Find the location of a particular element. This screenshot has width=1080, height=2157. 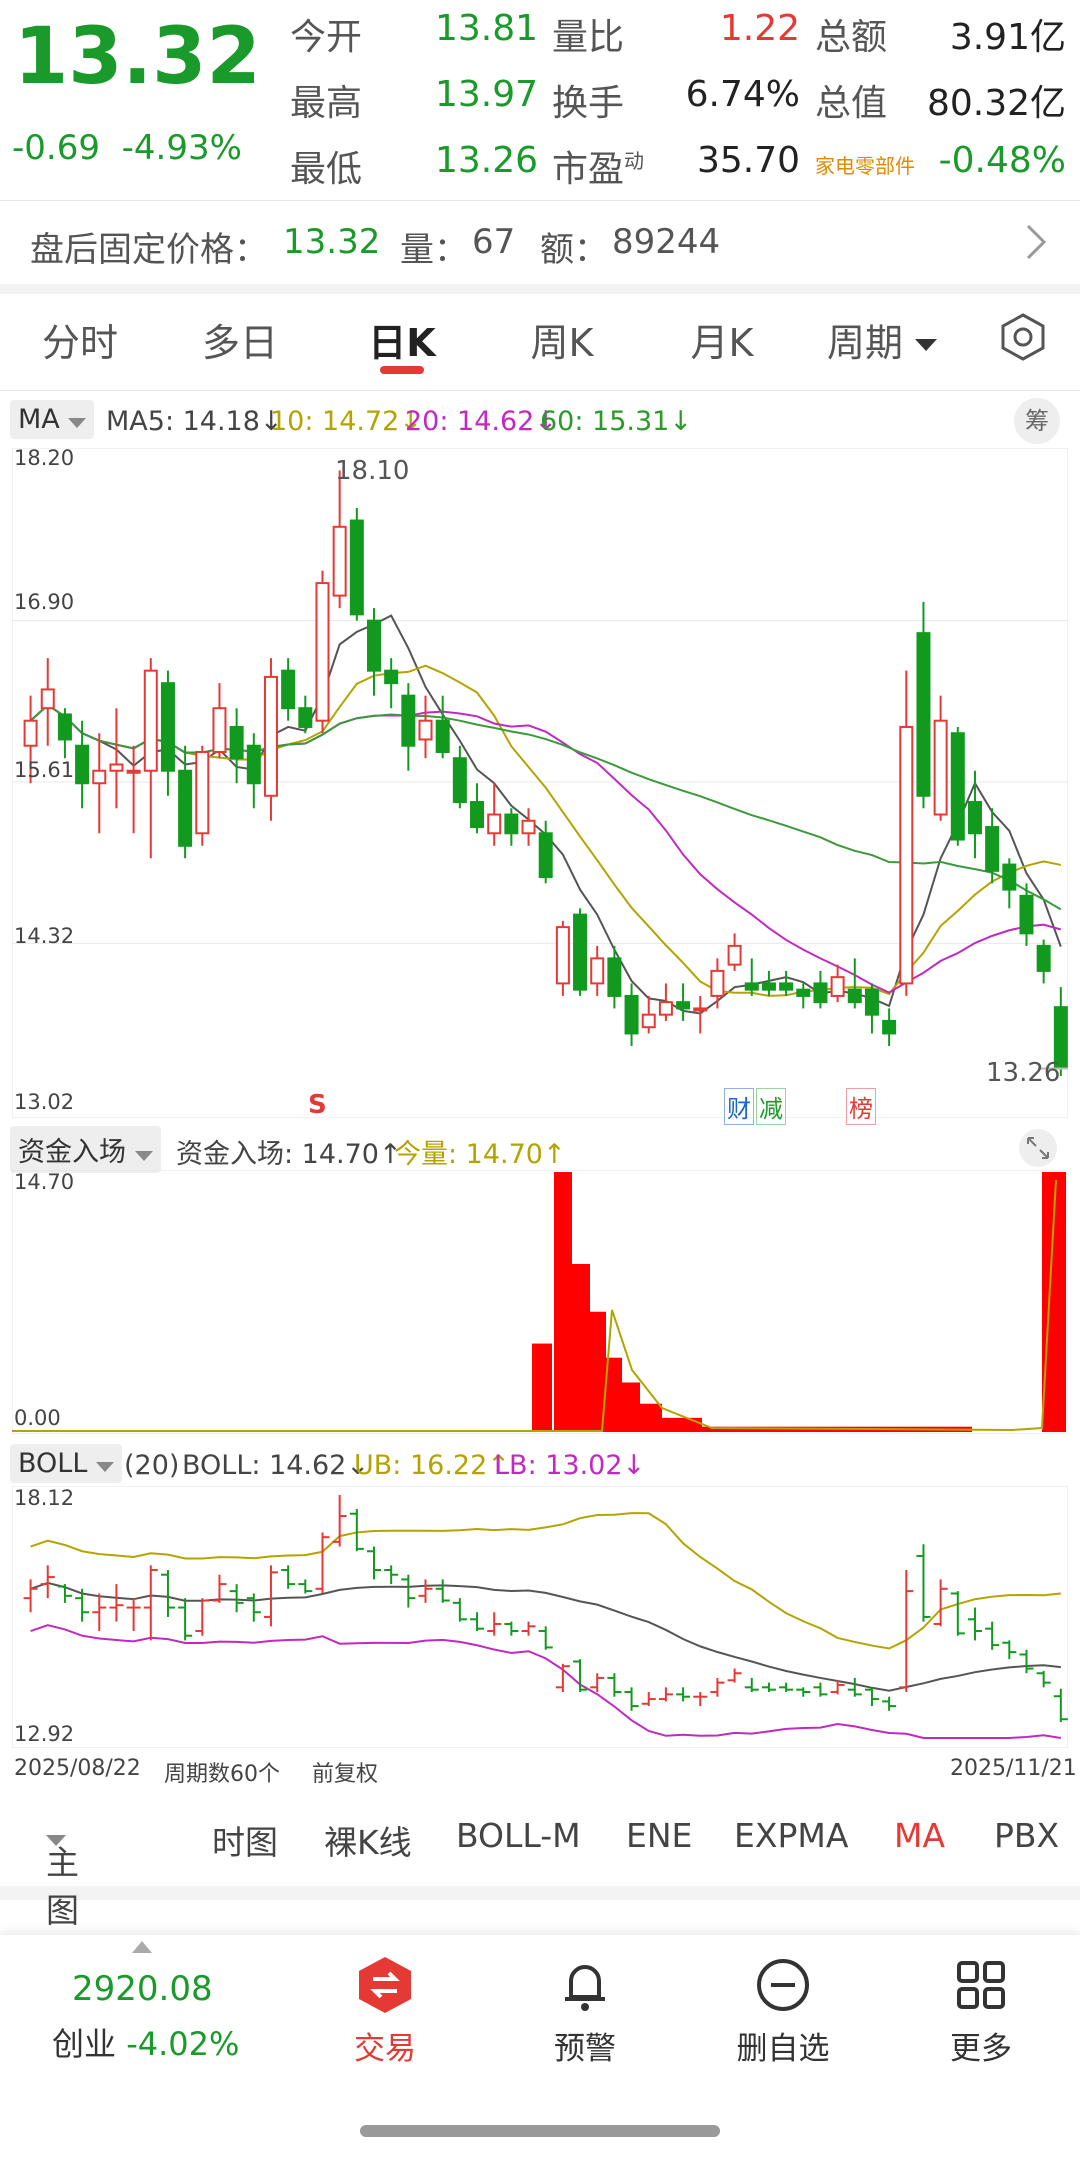

adjust-mode: 前复权 is located at coordinates (345, 1774).